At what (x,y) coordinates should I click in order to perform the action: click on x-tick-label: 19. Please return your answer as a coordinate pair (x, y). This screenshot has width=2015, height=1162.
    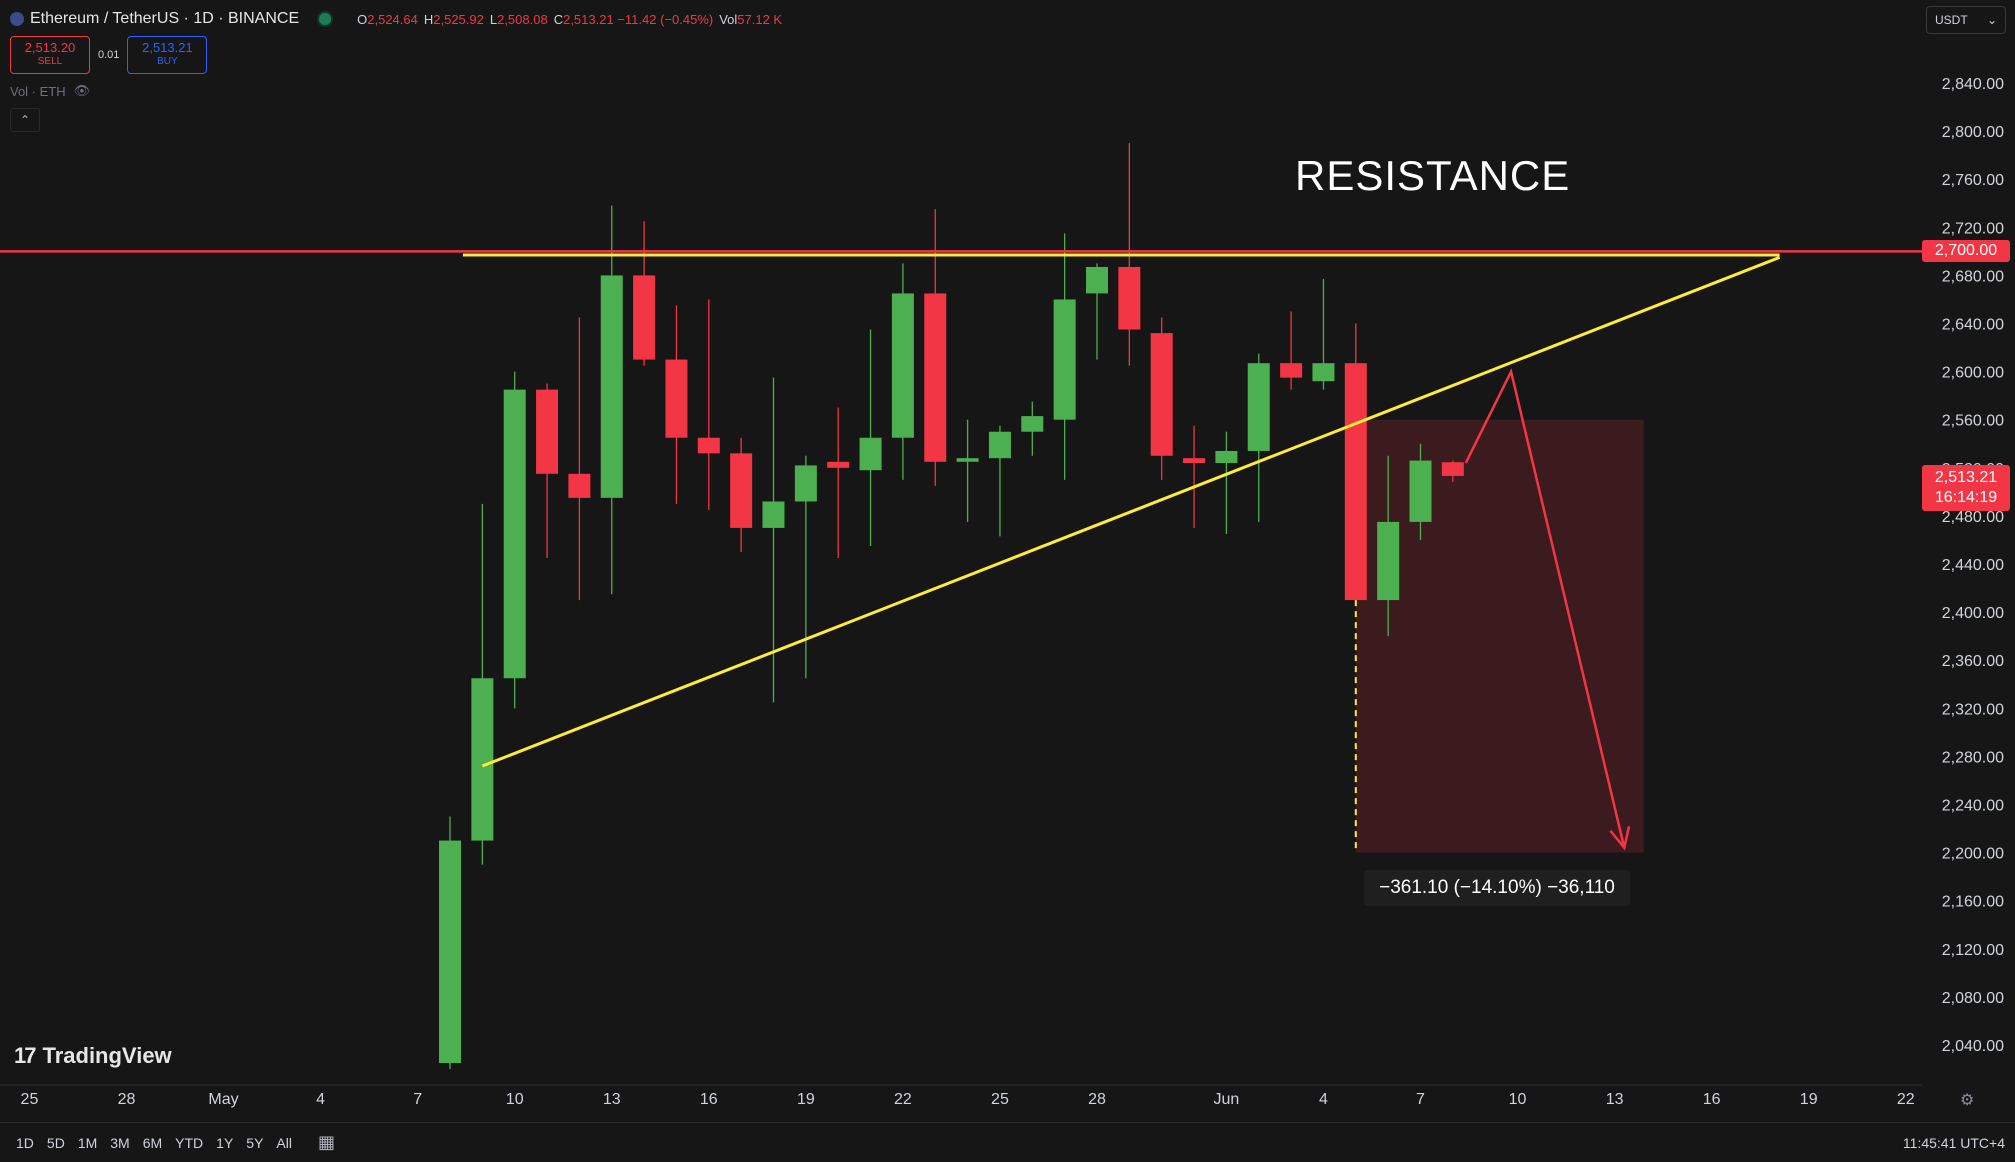
    Looking at the image, I should click on (1809, 1099).